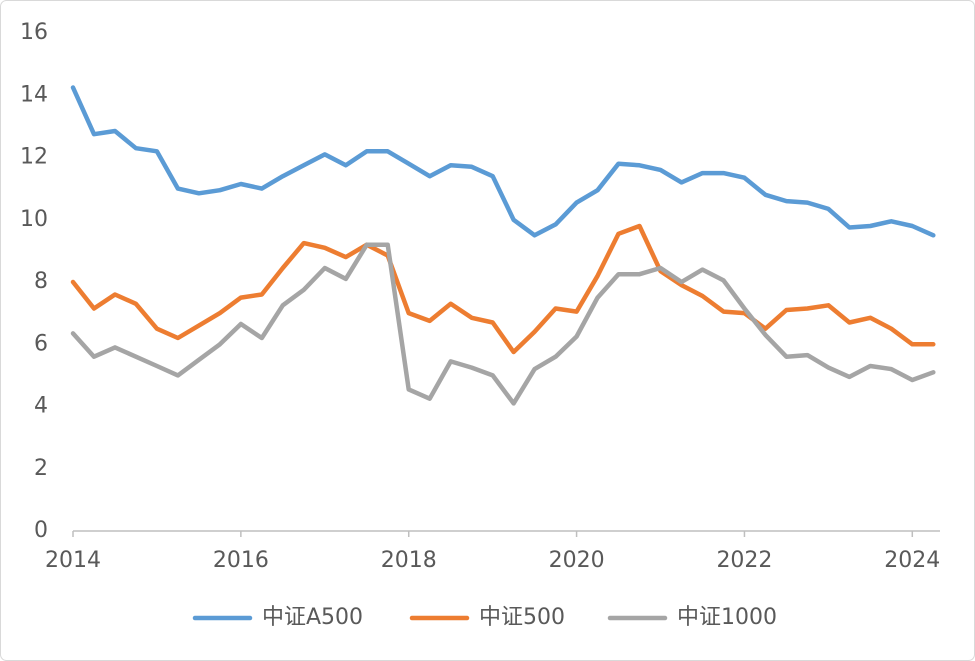  I want to click on x-tick-label: 2014, so click(73, 560).